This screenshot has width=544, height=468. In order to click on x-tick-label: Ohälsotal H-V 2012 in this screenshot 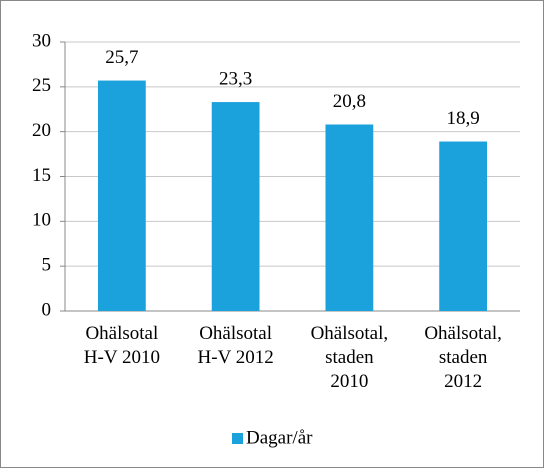, I will do `click(236, 345)`.